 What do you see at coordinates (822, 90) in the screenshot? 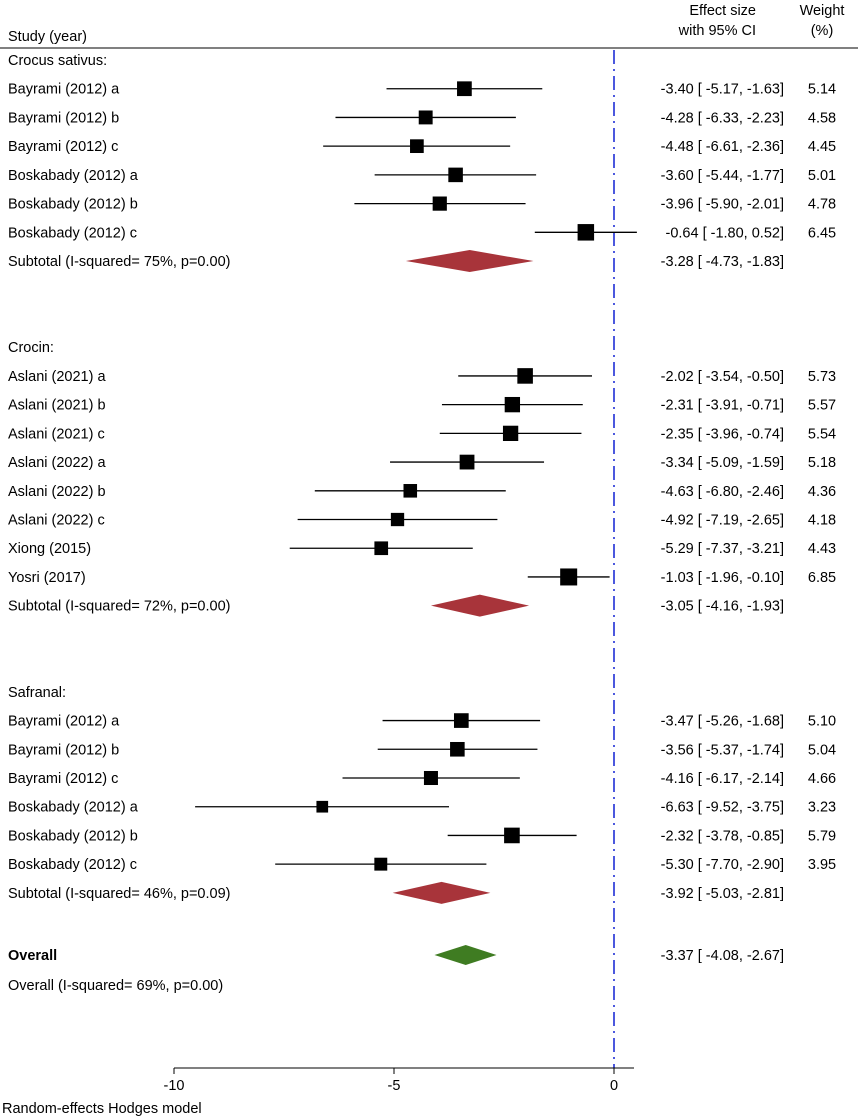
I see `weight-text: 5.14` at bounding box center [822, 90].